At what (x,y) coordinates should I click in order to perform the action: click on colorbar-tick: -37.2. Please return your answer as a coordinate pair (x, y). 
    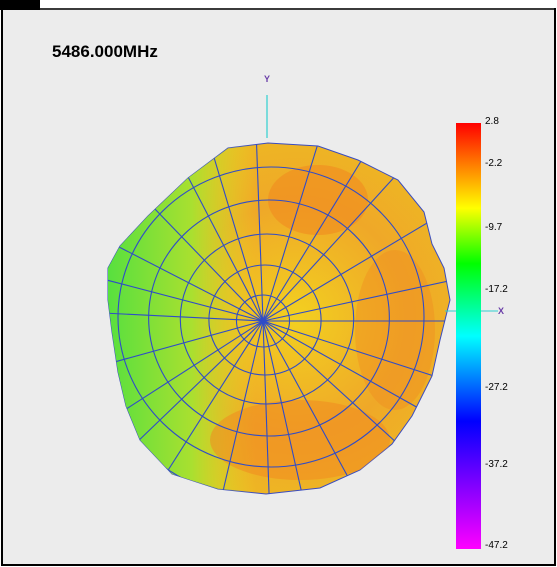
    Looking at the image, I should click on (496, 464).